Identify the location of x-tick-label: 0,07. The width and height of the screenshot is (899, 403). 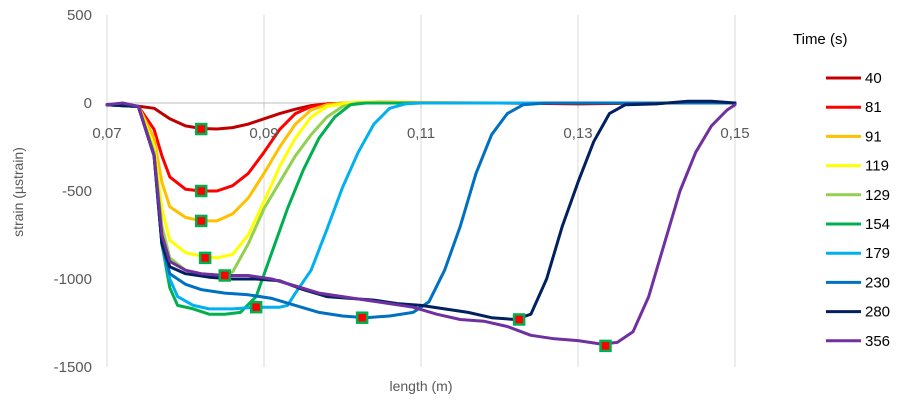
(106, 133).